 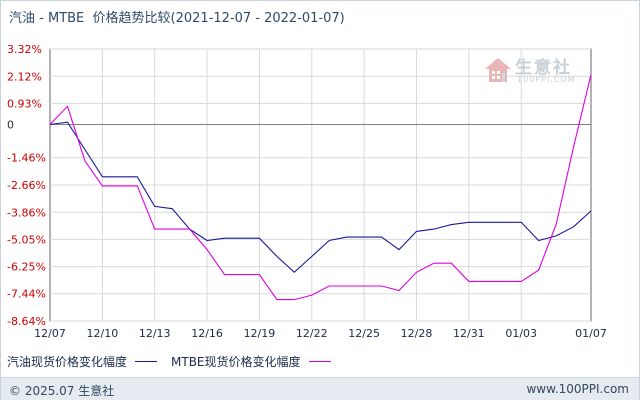 What do you see at coordinates (319, 361) in the screenshot?
I see `legend-swatch-mtbe` at bounding box center [319, 361].